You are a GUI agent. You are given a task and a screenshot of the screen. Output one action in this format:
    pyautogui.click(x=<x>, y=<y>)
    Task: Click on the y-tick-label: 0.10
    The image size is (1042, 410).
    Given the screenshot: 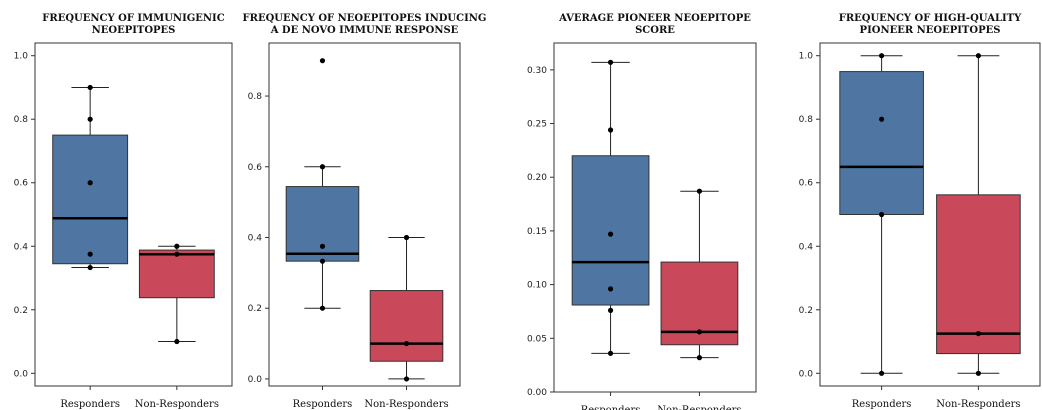 What is the action you would take?
    pyautogui.click(x=537, y=286)
    